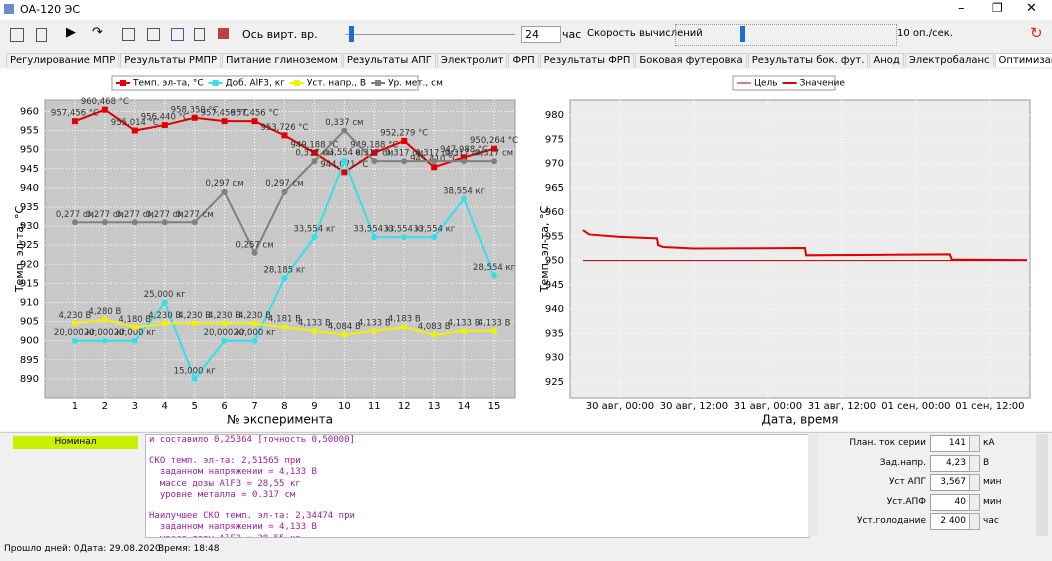  What do you see at coordinates (949, 60) in the screenshot?
I see `tab: Электробаланс` at bounding box center [949, 60].